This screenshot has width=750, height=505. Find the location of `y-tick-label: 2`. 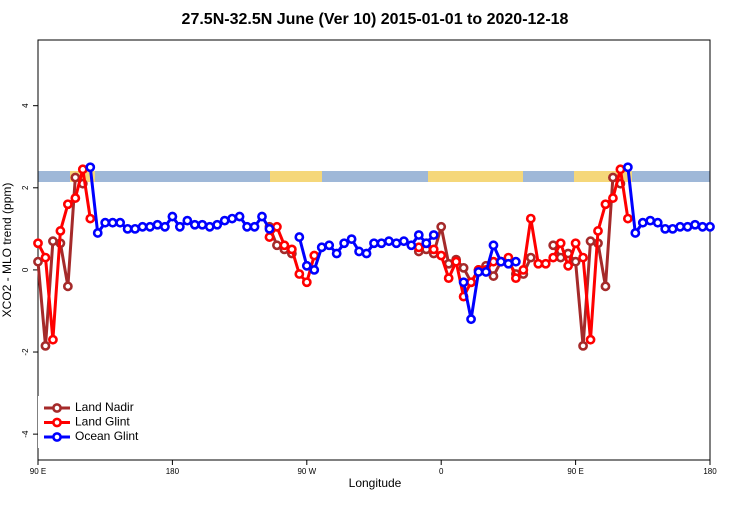

y-tick-label: 2 is located at coordinates (25, 187).